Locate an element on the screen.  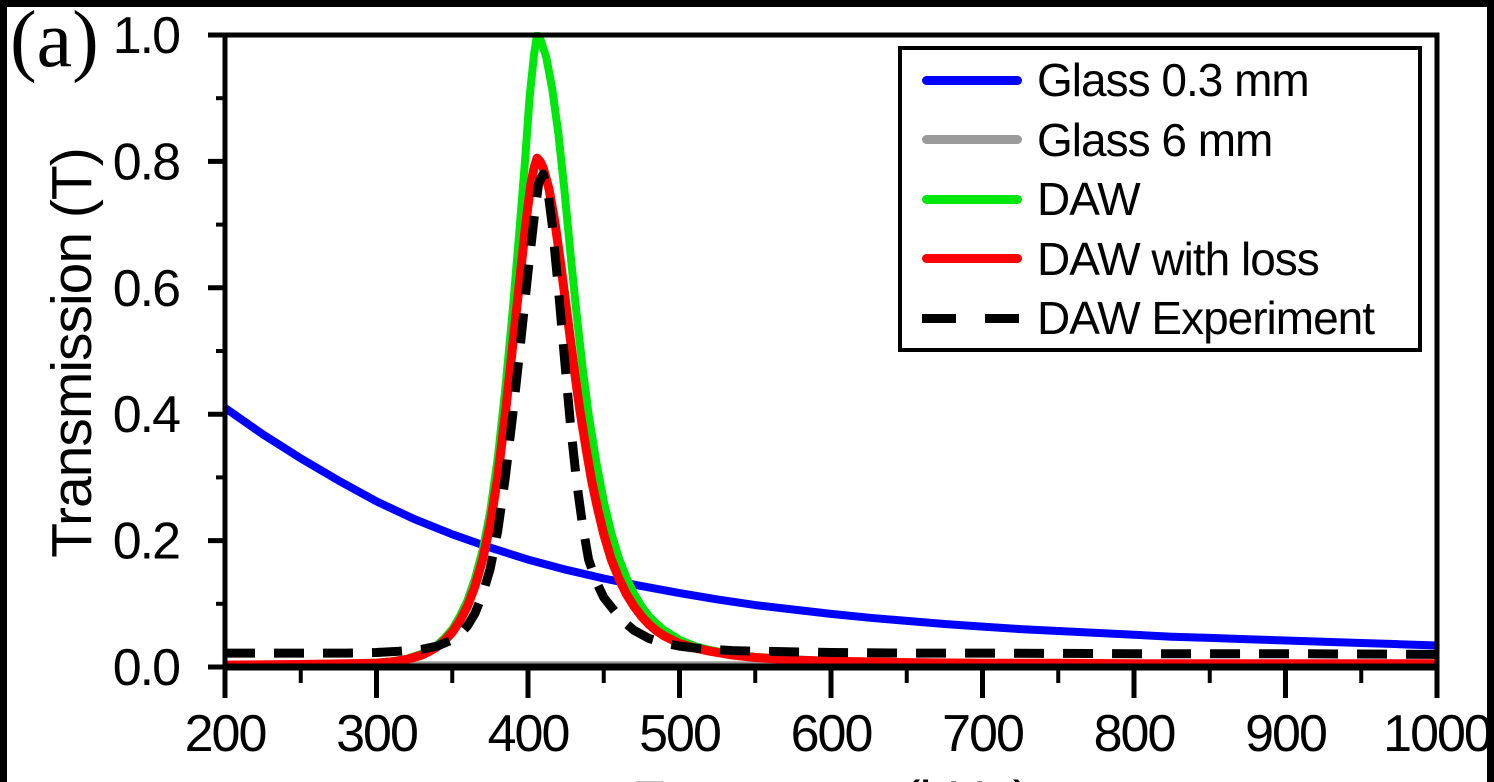
x-tick-label: 200 is located at coordinates (225, 734).